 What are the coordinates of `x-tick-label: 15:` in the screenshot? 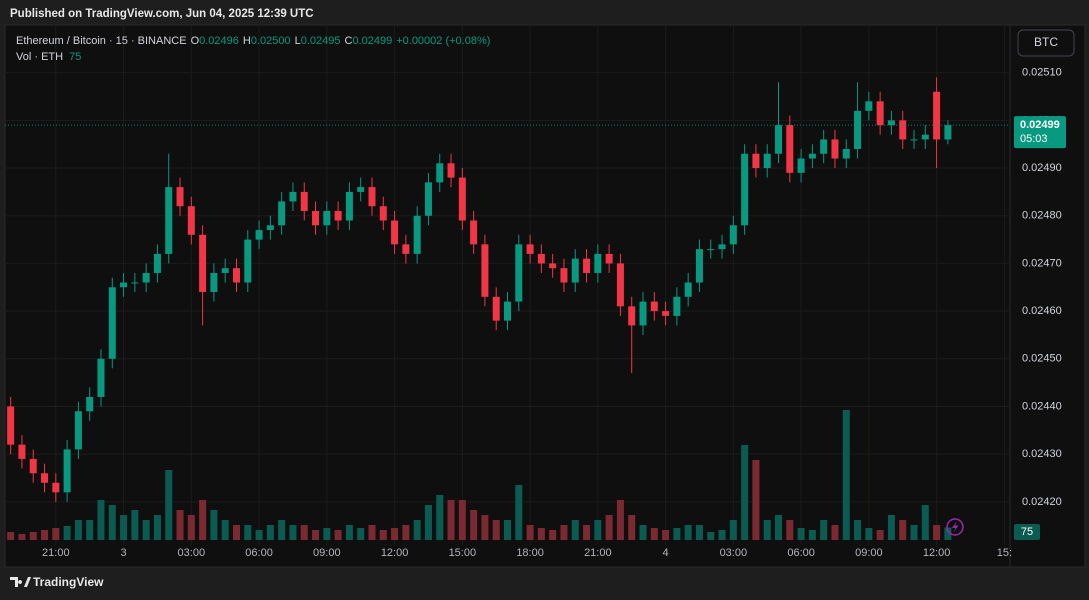 It's located at (1004, 553).